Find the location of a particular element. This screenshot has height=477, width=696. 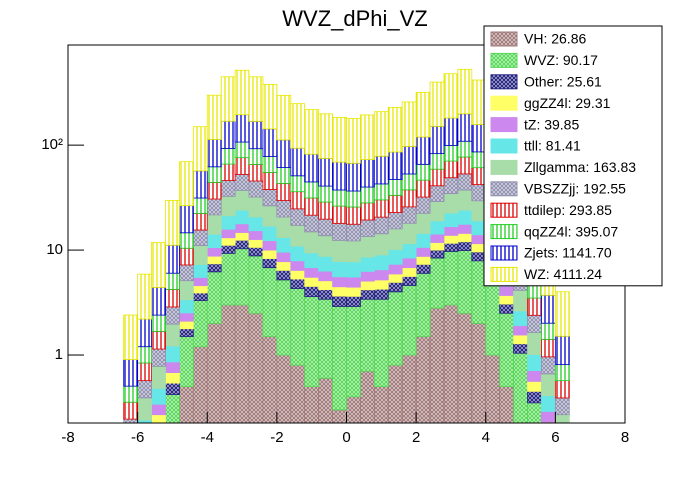

x-tick-label: -6 is located at coordinates (137, 437).